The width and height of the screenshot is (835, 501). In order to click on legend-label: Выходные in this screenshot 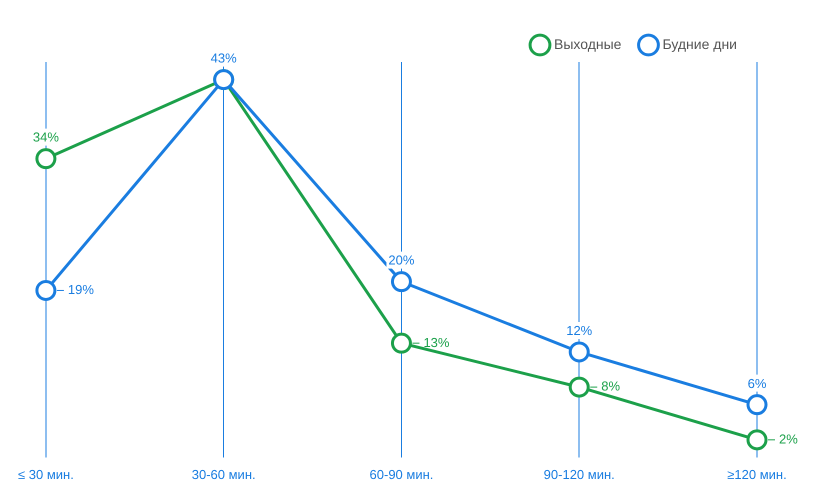, I will do `click(588, 44)`.